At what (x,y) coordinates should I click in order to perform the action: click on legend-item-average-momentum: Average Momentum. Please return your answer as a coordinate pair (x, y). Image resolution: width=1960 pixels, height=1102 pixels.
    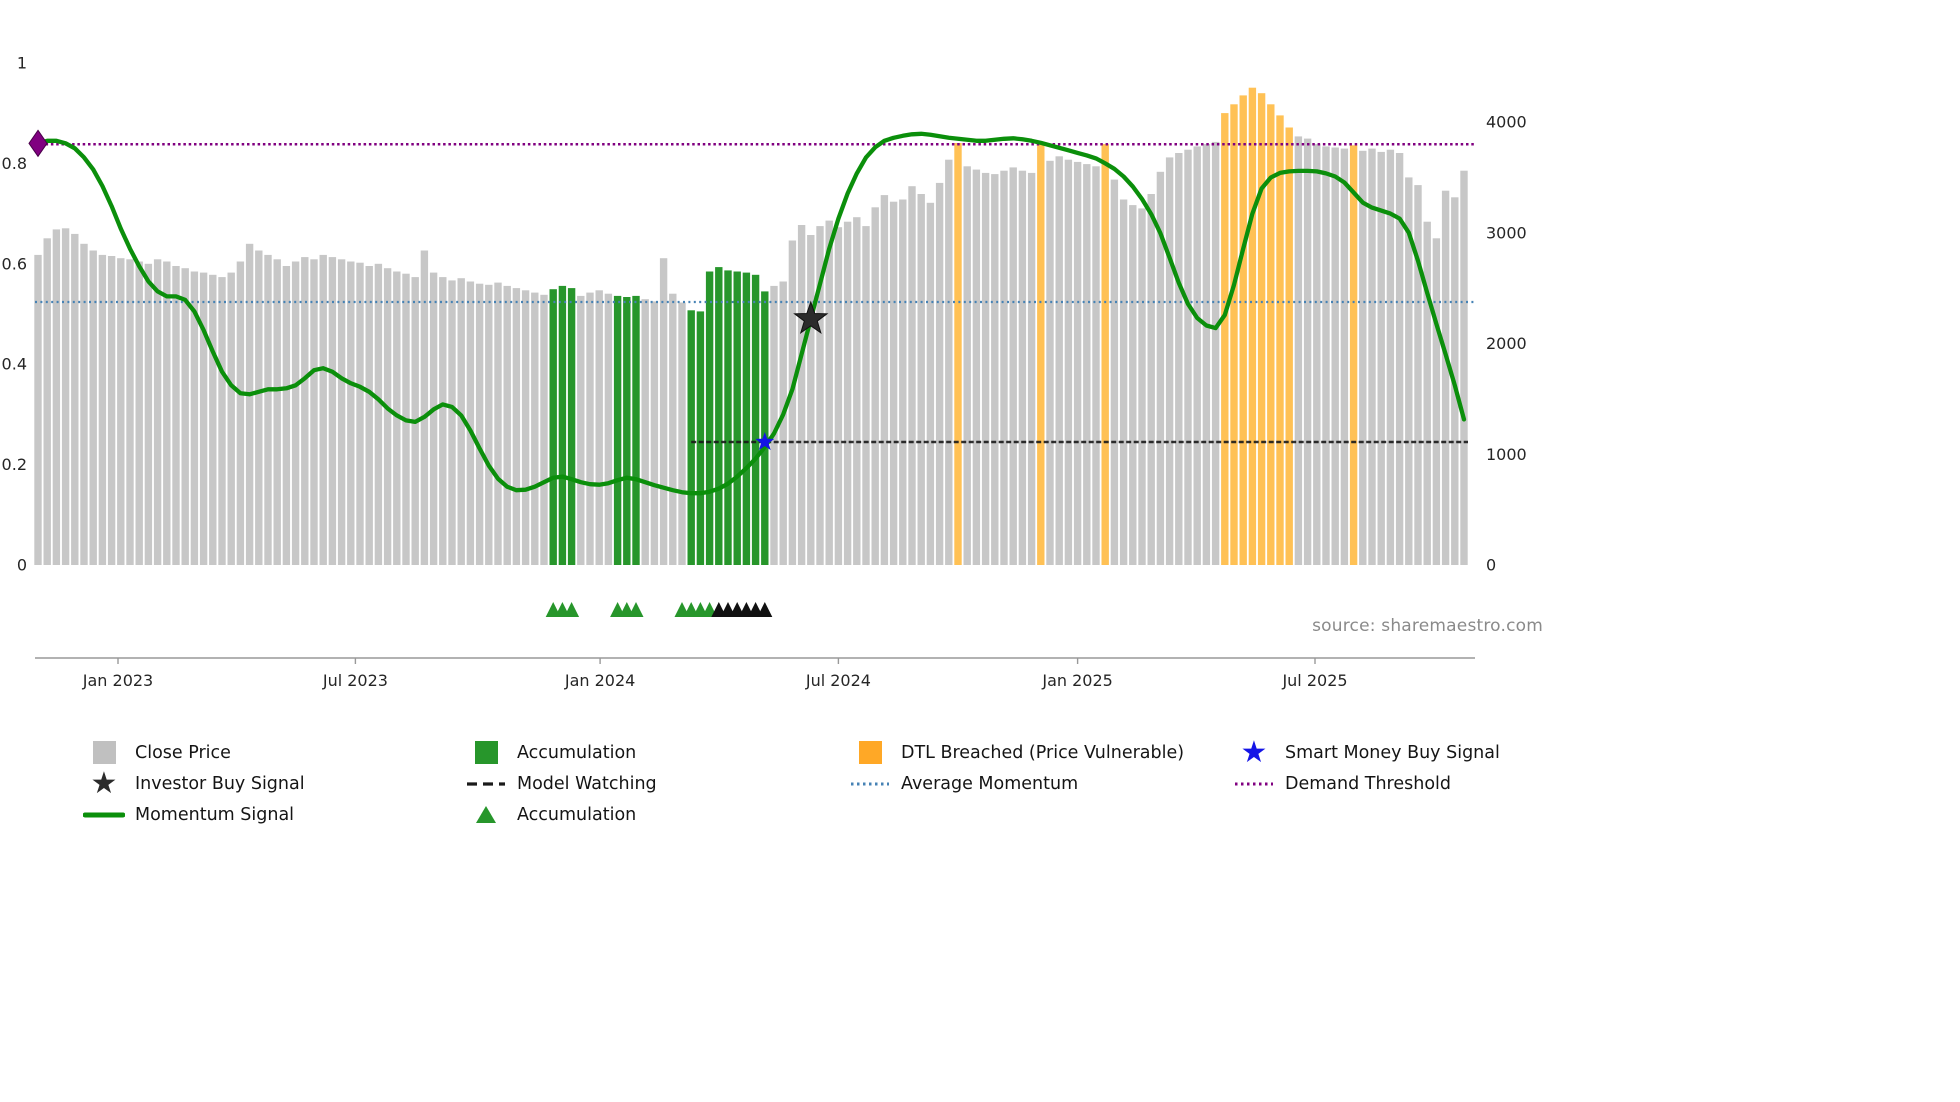
    Looking at the image, I should click on (1014, 783).